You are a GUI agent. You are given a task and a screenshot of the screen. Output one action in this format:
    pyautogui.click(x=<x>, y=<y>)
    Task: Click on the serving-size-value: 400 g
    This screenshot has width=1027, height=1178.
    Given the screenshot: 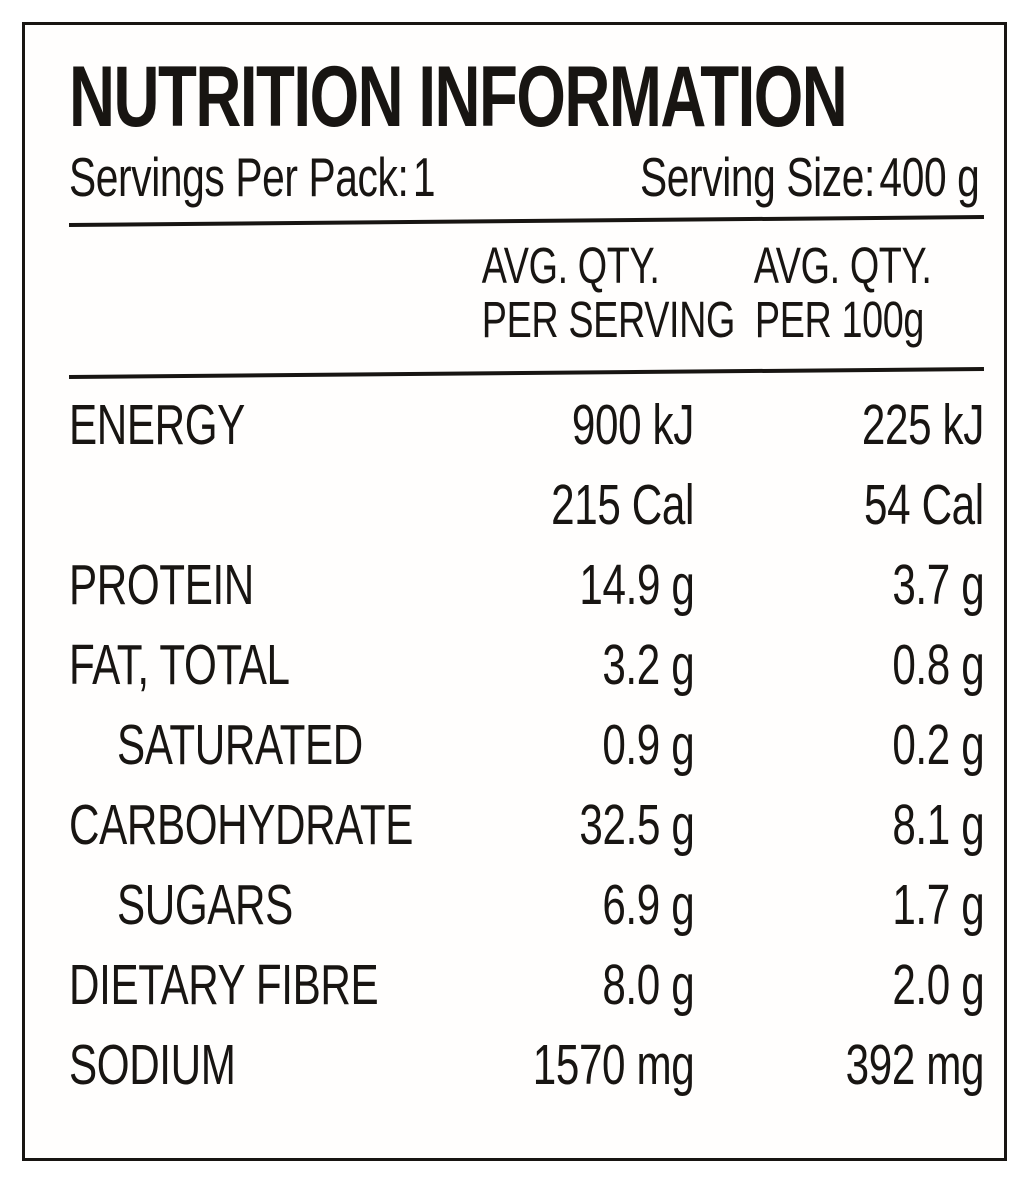 What is the action you would take?
    pyautogui.click(x=929, y=176)
    